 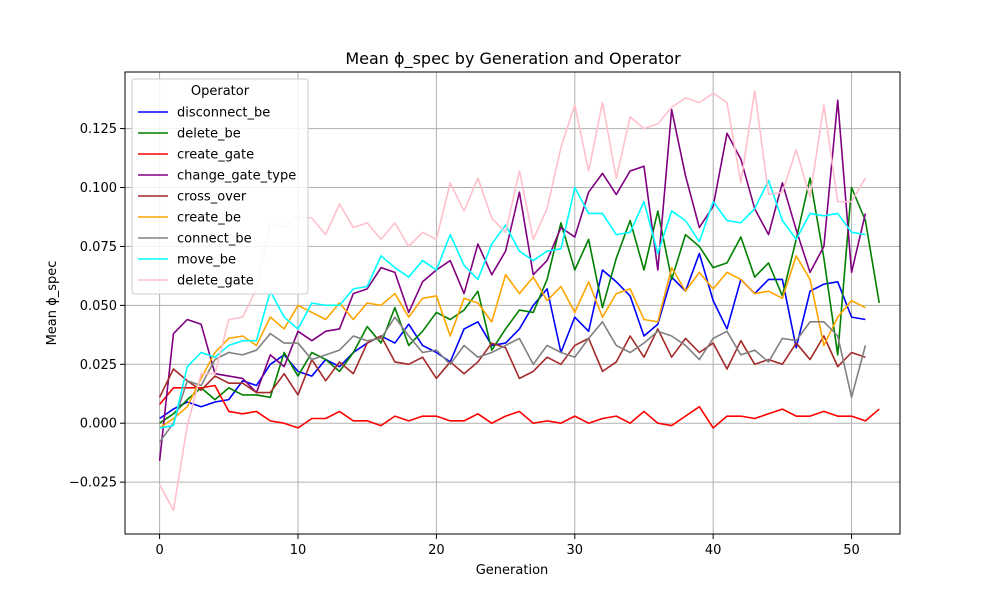 What do you see at coordinates (513, 59) in the screenshot?
I see `chart-title: Mean ϕ_spec by Generation and Operator` at bounding box center [513, 59].